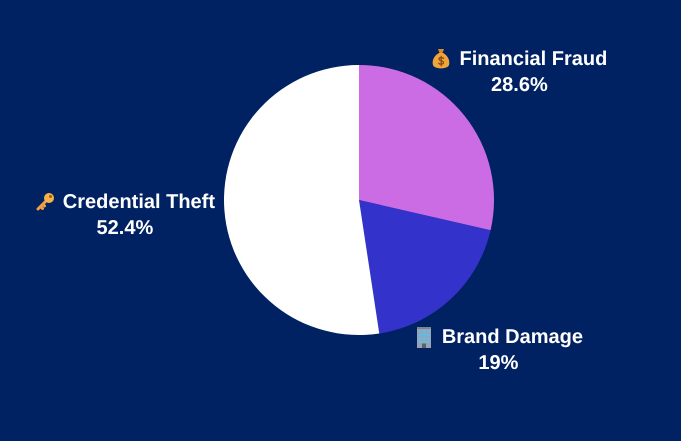  What do you see at coordinates (125, 227) in the screenshot?
I see `data-label: 52.4%` at bounding box center [125, 227].